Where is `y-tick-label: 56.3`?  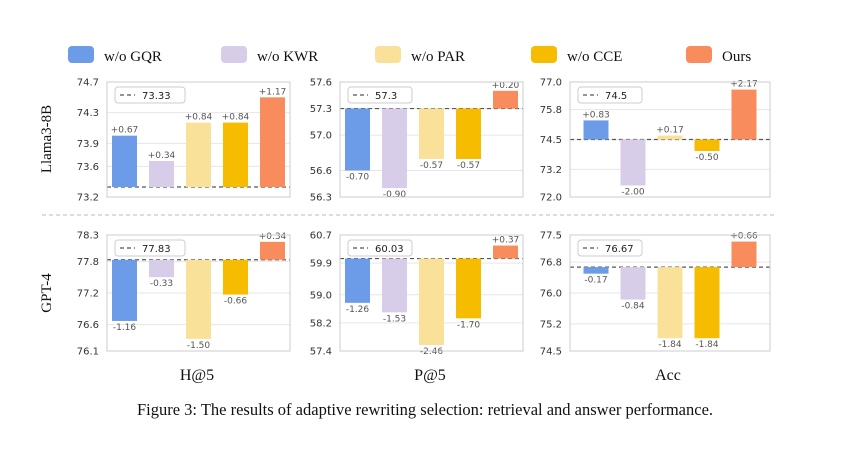 y-tick-label: 56.3 is located at coordinates (321, 198).